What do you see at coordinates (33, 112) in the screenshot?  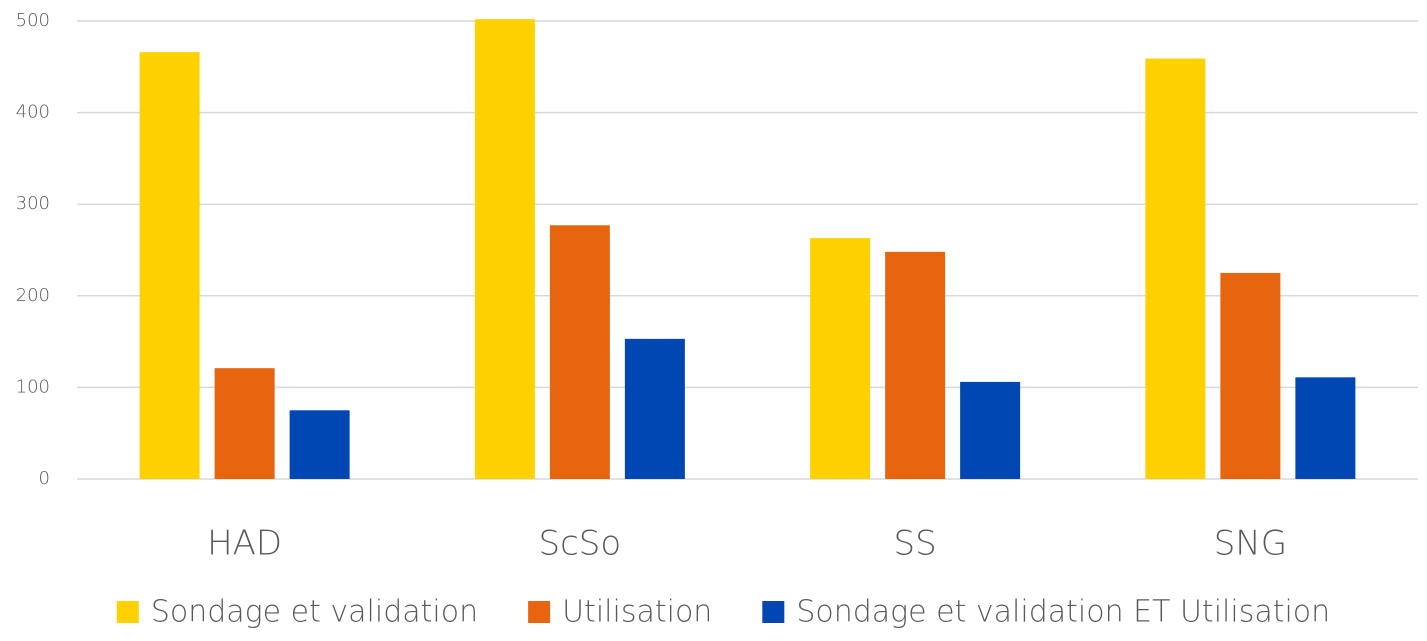 I see `y-tick-label: 400` at bounding box center [33, 112].